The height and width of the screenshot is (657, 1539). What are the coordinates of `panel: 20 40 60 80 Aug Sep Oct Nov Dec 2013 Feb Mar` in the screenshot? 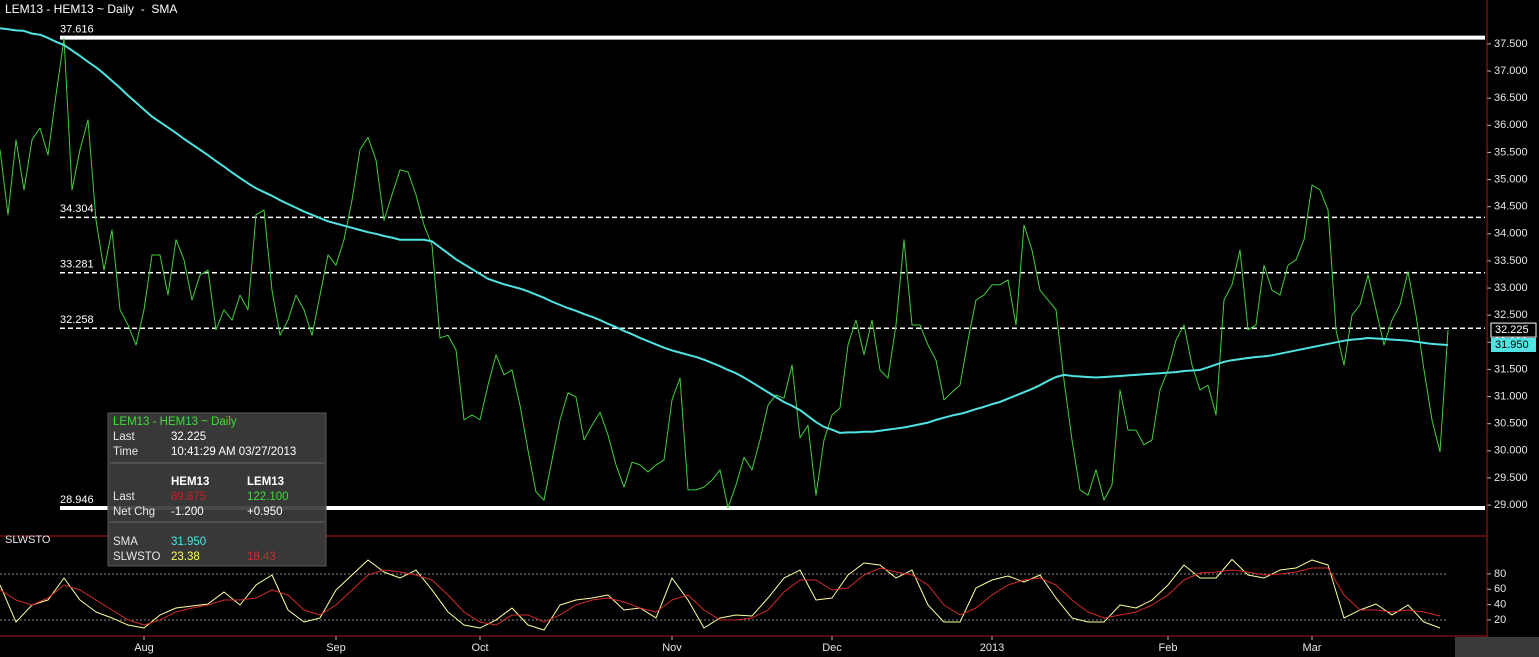 It's located at (753, 606).